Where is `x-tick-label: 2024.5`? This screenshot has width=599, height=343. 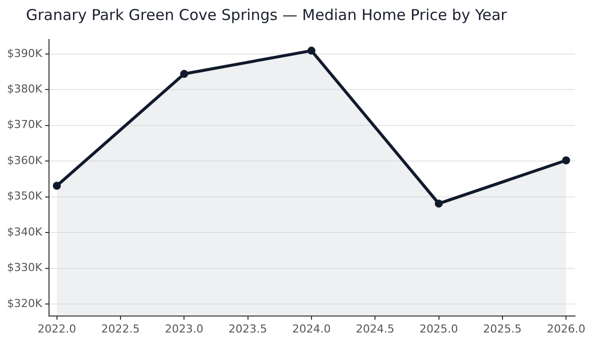 x-tick-label: 2024.5 is located at coordinates (375, 329).